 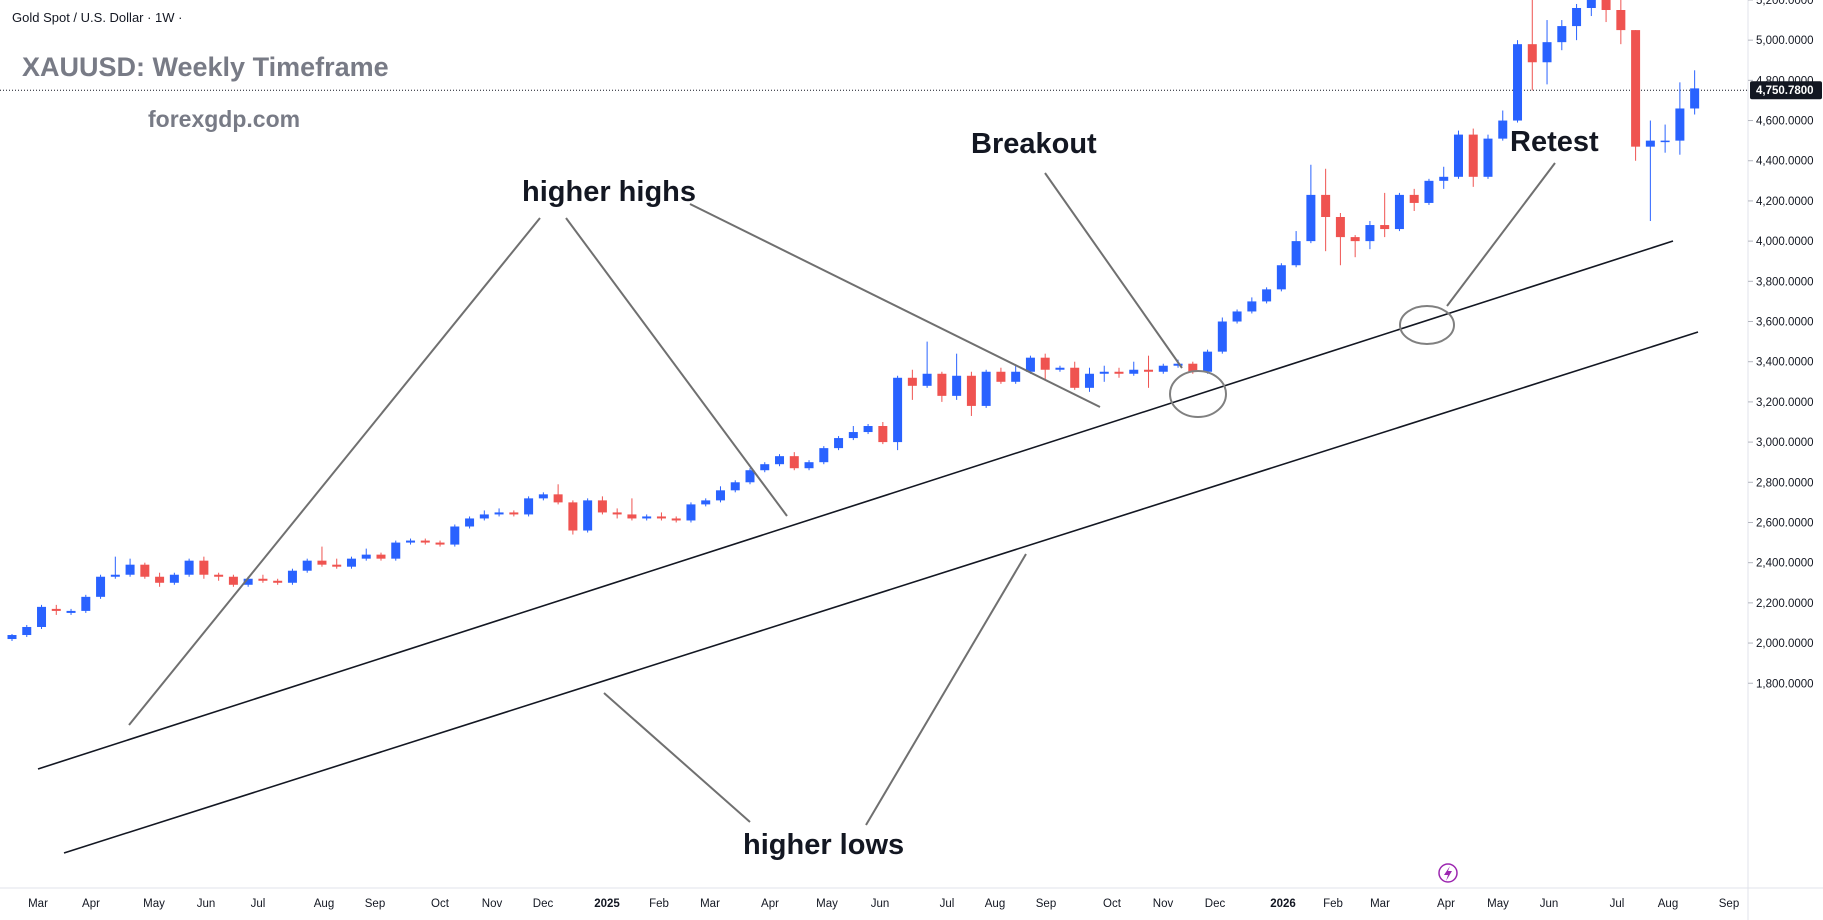 I want to click on annotation-retest: Retest, so click(x=1554, y=142).